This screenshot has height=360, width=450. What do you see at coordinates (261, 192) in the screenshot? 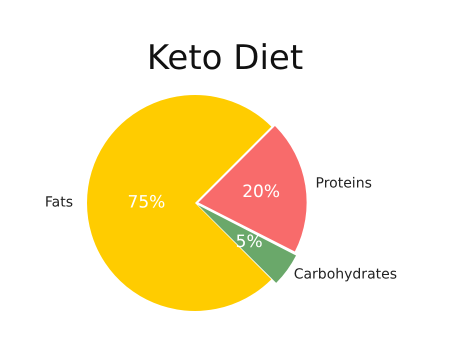
I see `data-label: 20%` at bounding box center [261, 192].